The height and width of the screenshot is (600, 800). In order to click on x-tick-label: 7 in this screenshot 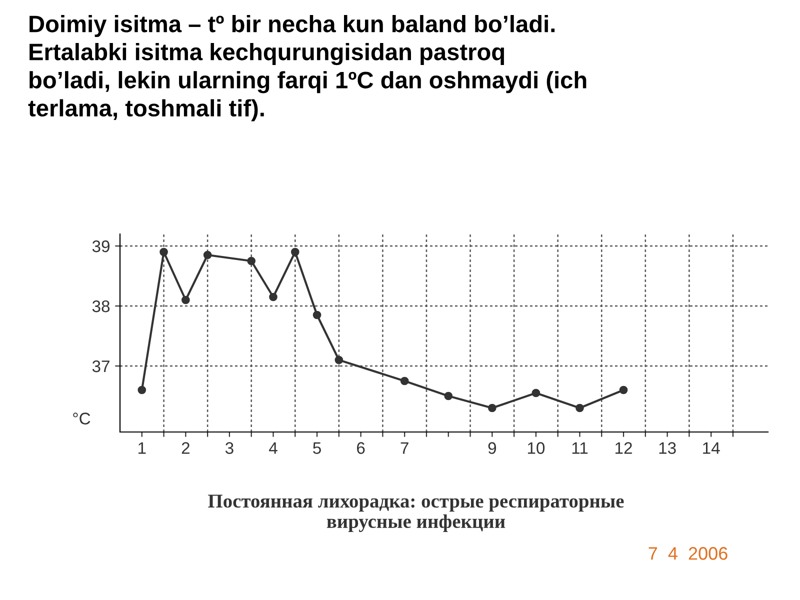, I will do `click(404, 448)`.